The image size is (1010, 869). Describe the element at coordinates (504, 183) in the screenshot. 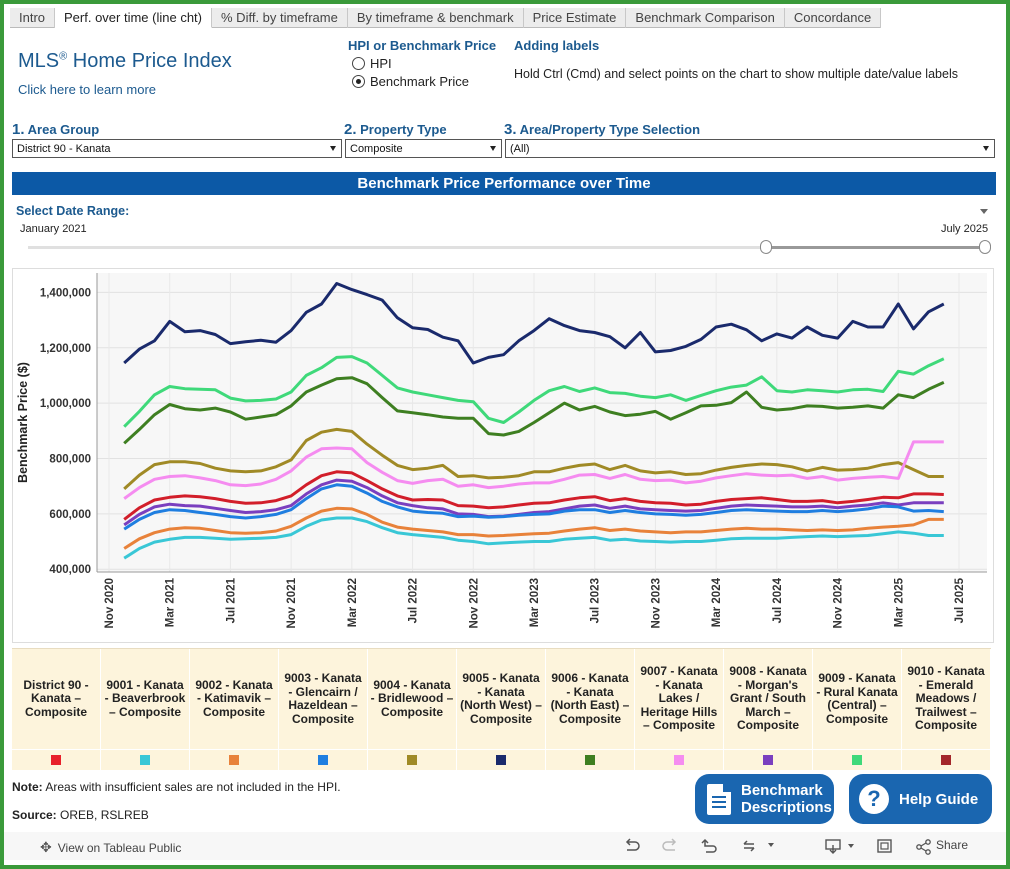

I see `chart-banner: Benchmark Price Performance over Time` at that location.